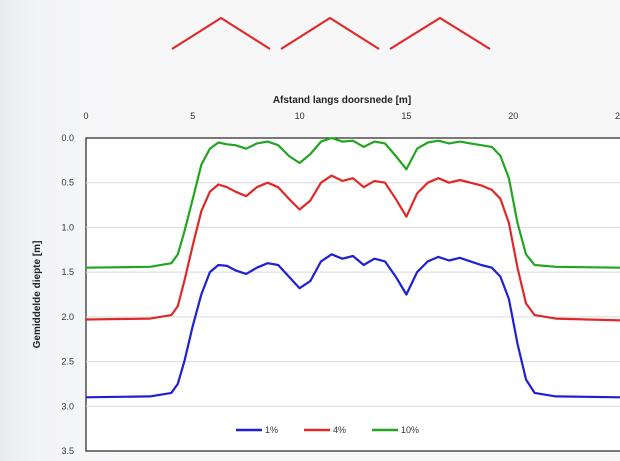 This screenshot has height=461, width=620. Describe the element at coordinates (67, 272) in the screenshot. I see `y-tick-label: 1.5` at that location.